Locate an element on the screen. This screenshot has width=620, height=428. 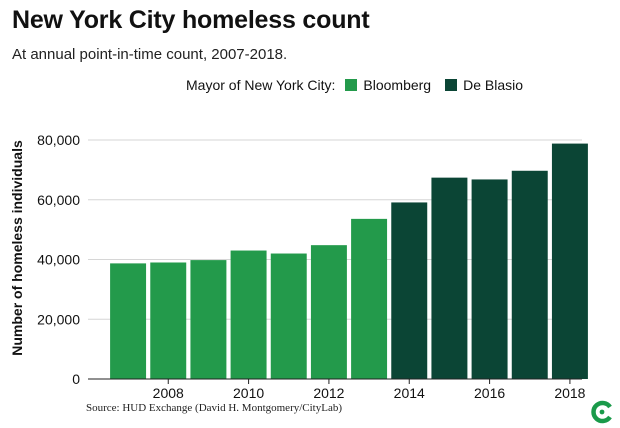
y-tick-label: 40,000 is located at coordinates (58, 260).